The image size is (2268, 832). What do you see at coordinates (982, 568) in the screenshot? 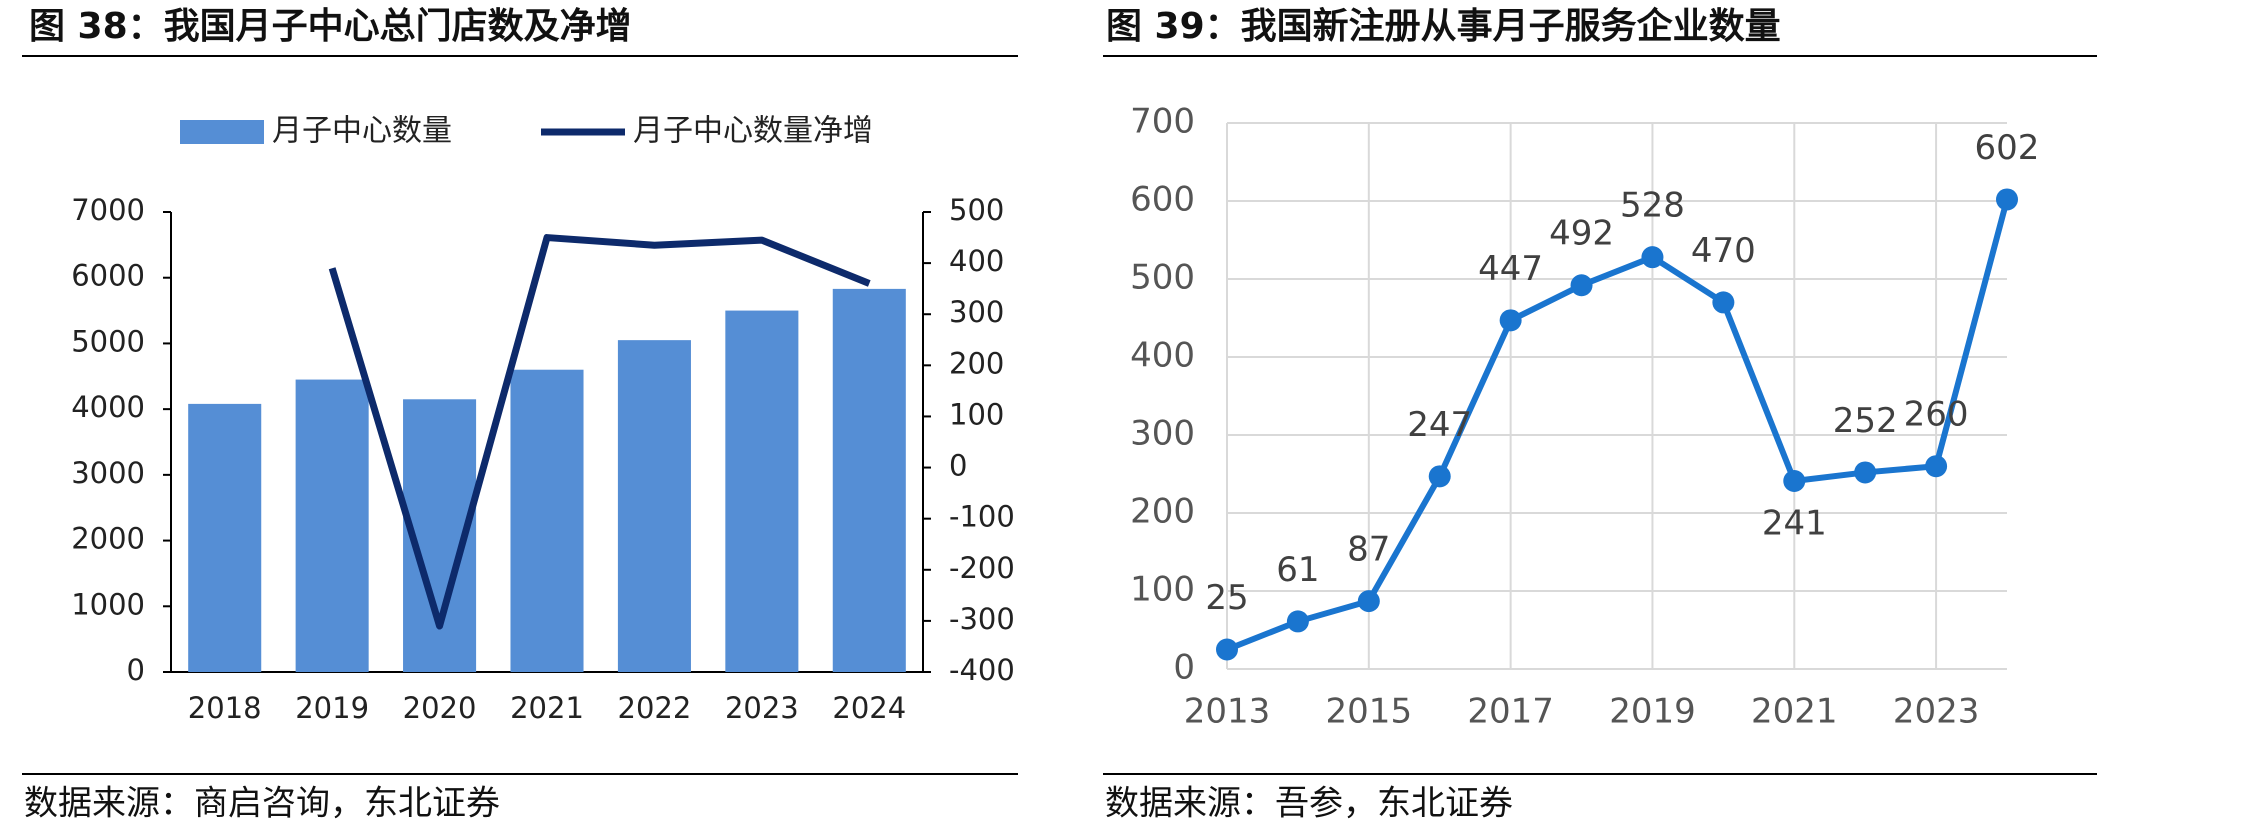
I see `y2-tick-label: -200` at bounding box center [982, 568].